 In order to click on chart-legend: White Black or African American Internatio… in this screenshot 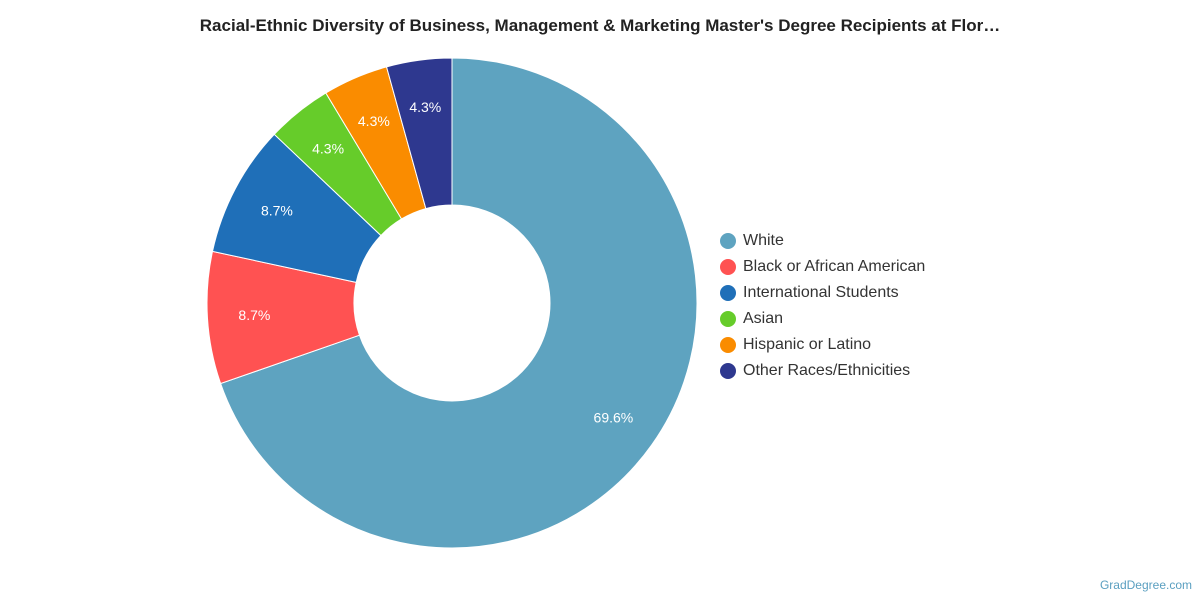, I will do `click(822, 306)`.